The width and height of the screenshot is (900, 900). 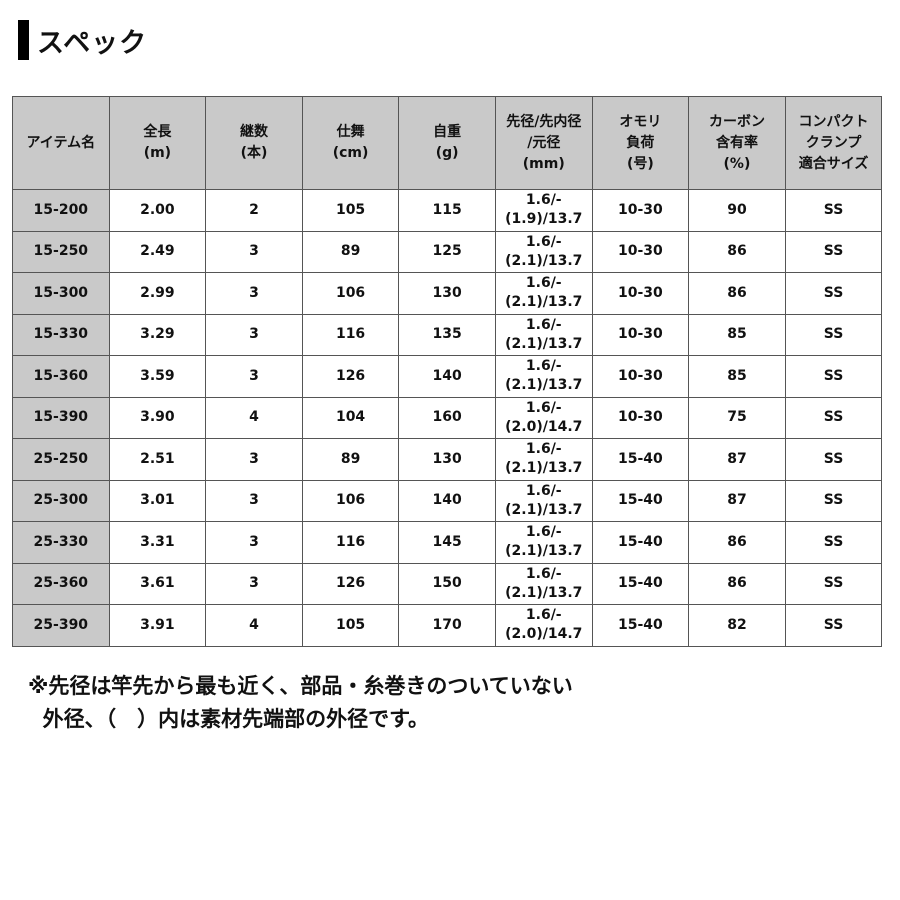 I want to click on table-cell: 150, so click(x=447, y=583).